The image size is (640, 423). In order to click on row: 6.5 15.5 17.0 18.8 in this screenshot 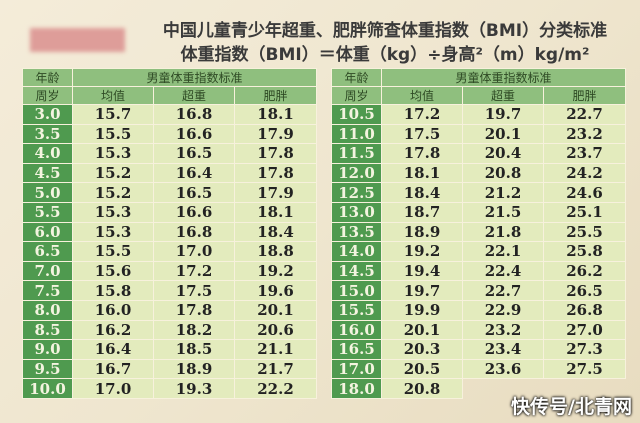, I will do `click(170, 251)`.